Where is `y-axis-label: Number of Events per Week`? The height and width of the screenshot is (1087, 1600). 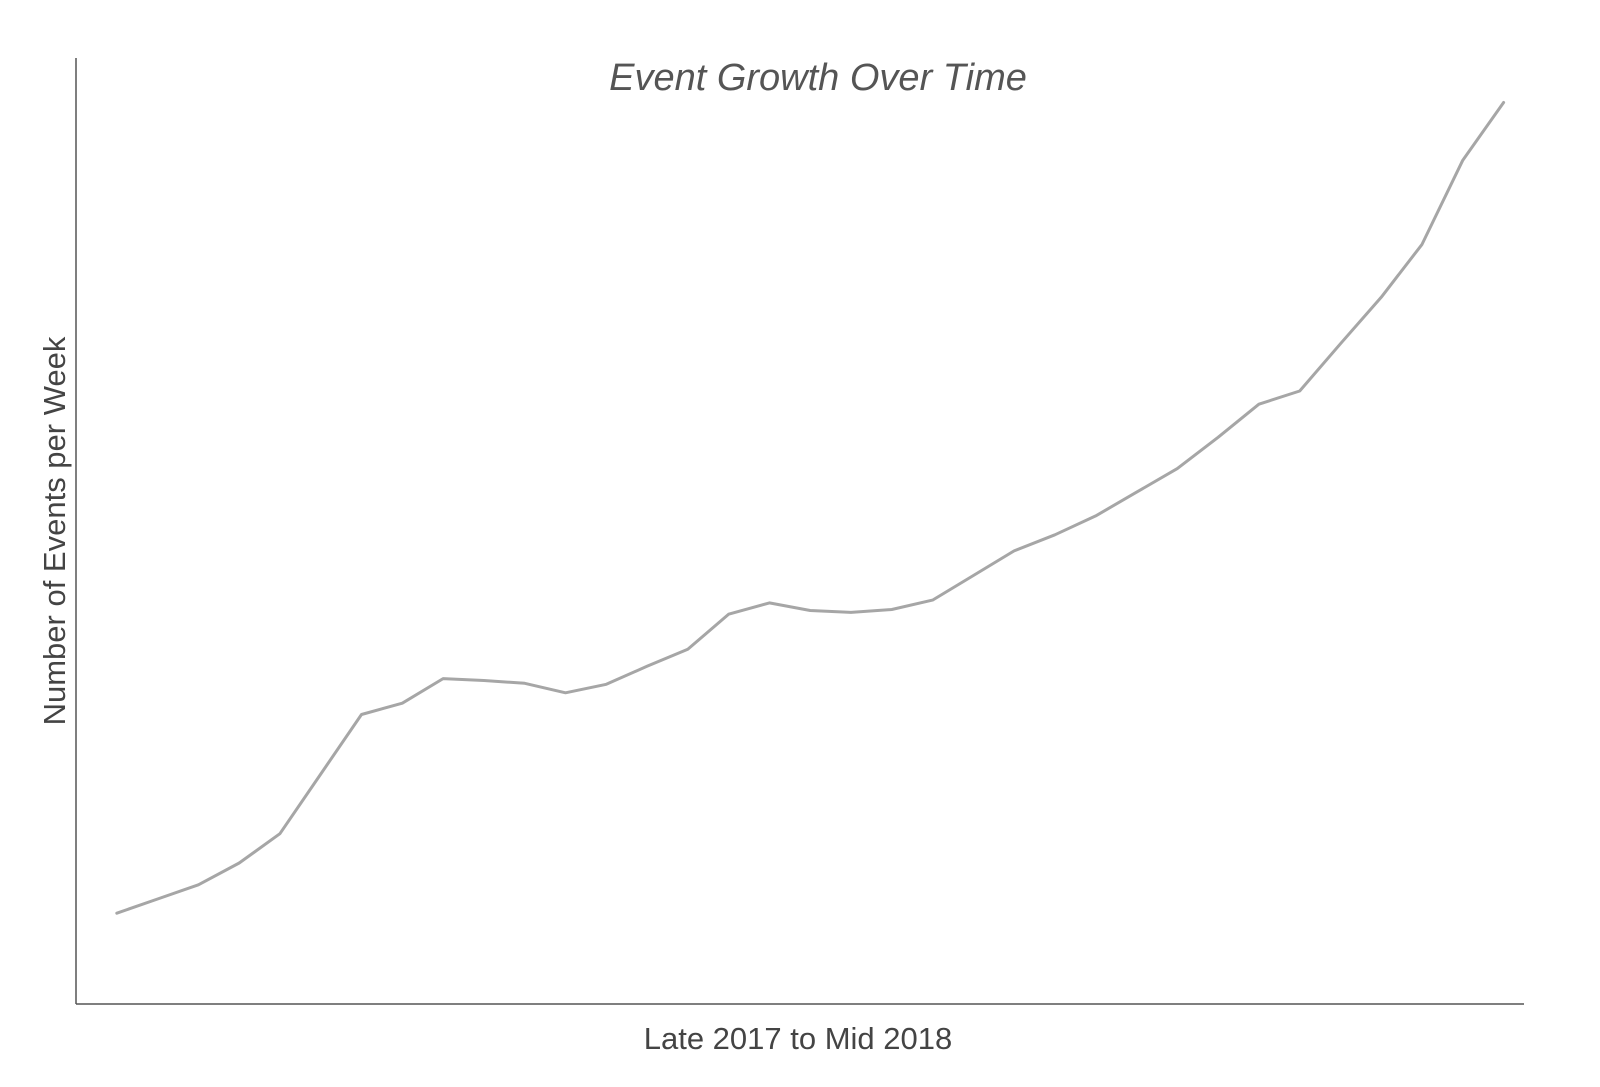
y-axis-label: Number of Events per Week is located at coordinates (54, 530).